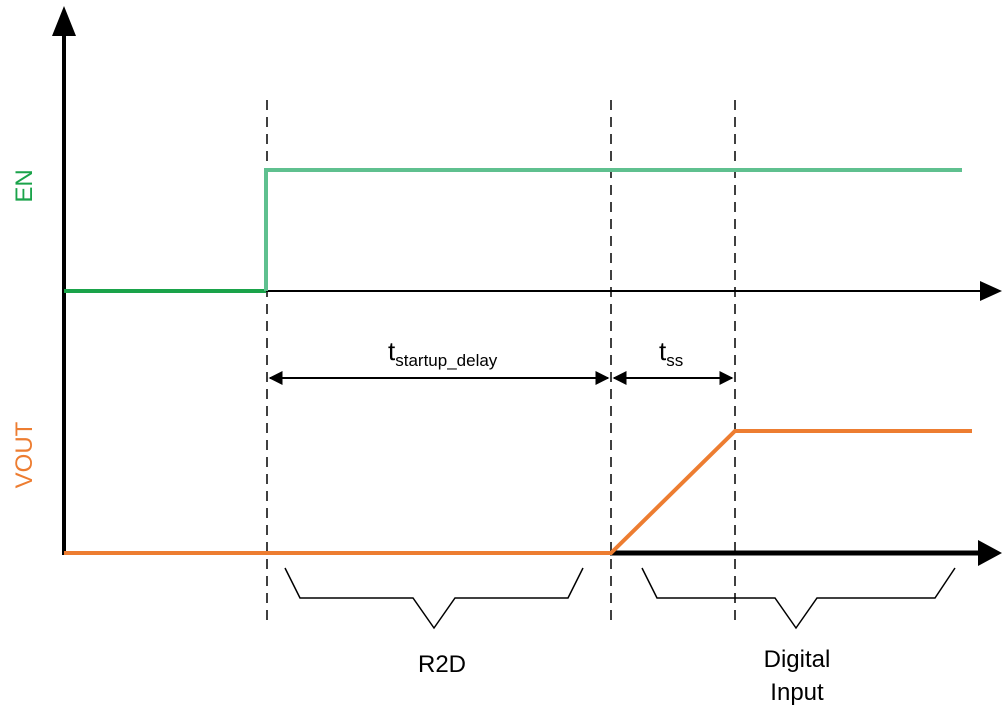 Image resolution: width=1002 pixels, height=710 pixels. Describe the element at coordinates (798, 598) in the screenshot. I see `digital-input-brace` at that location.